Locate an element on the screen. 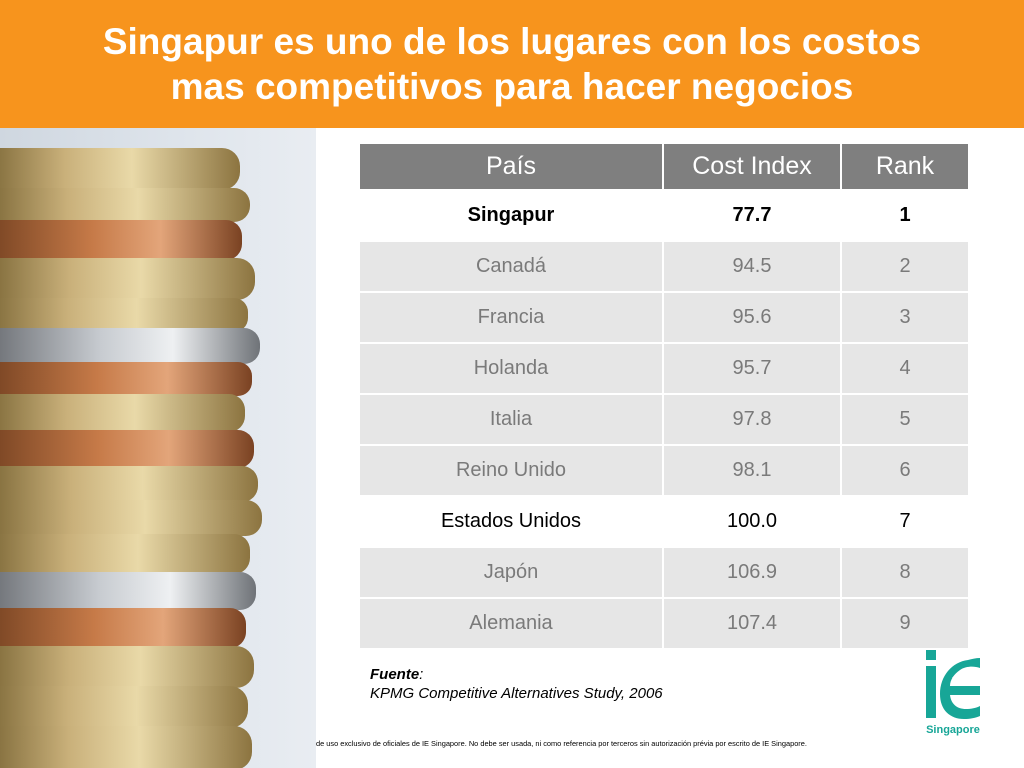 This screenshot has width=1024, height=768. cell-rank: 2 is located at coordinates (905, 266).